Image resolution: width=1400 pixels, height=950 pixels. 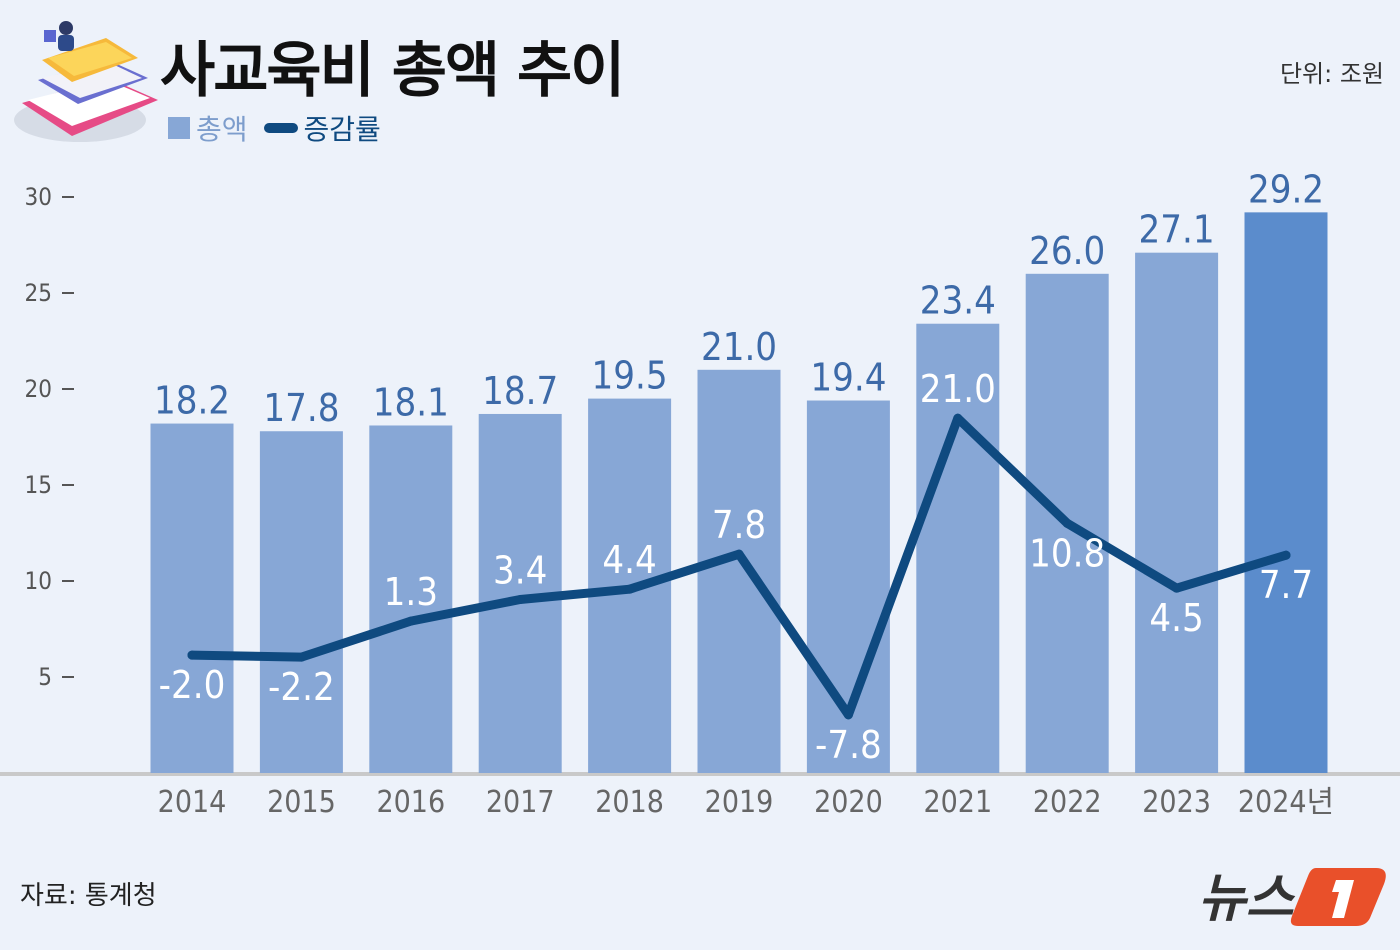 I want to click on legend: 총액 증감률, so click(x=274, y=128).